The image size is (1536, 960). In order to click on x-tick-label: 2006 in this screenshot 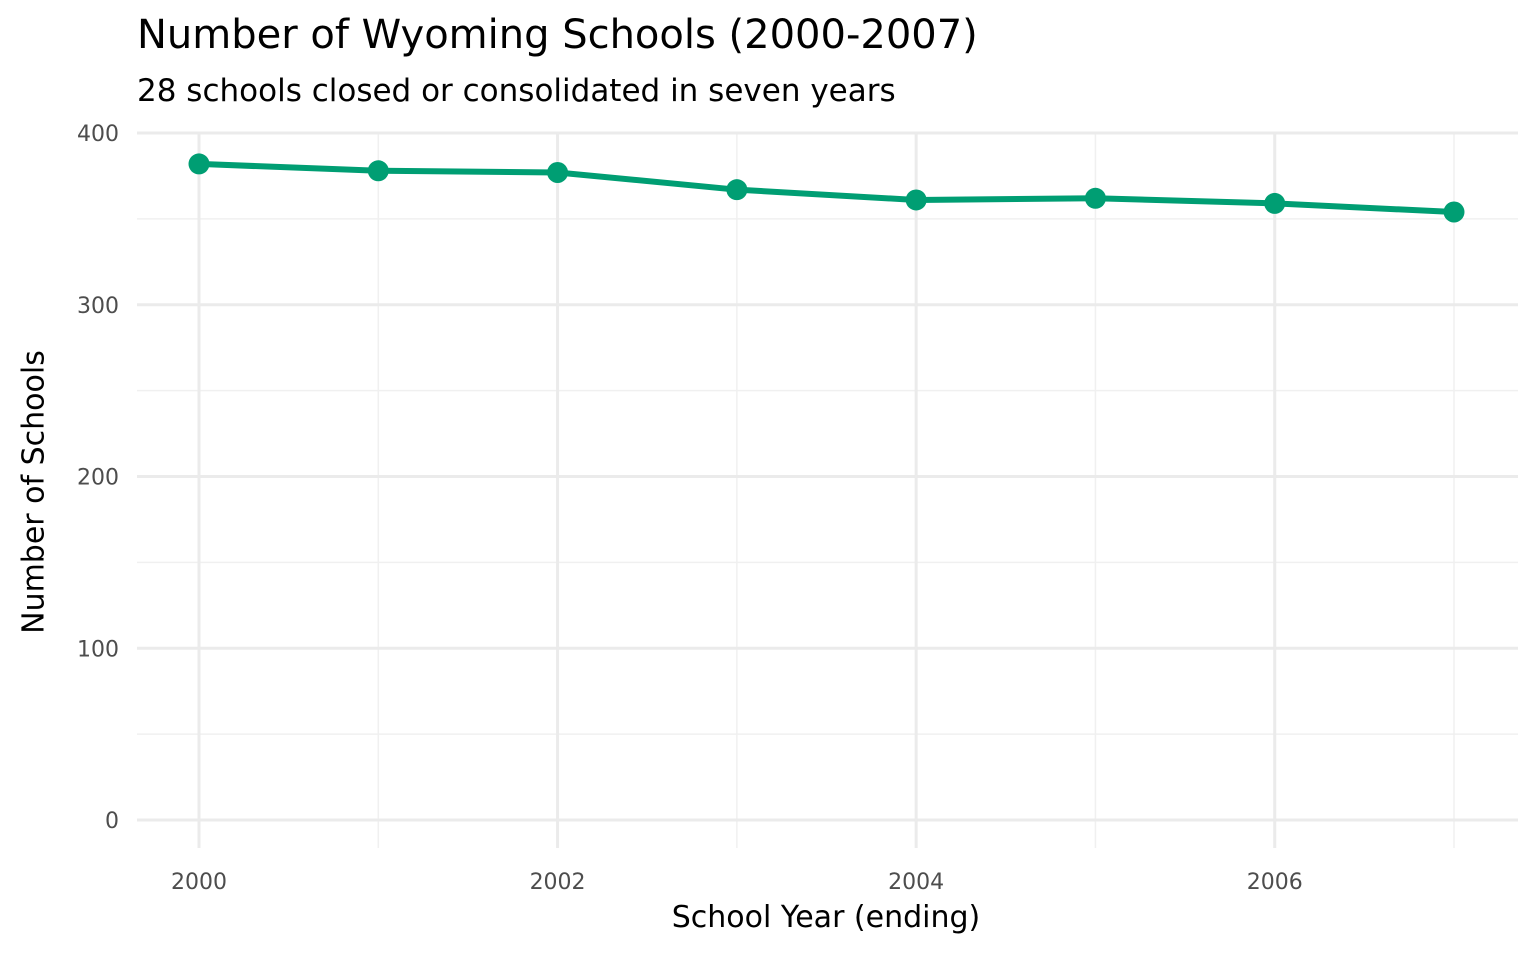, I will do `click(1275, 882)`.